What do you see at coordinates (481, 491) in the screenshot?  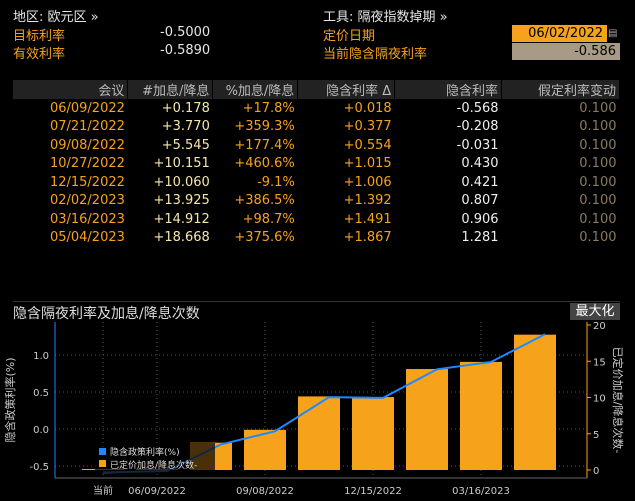 I see `x-tick-label: 03/16/2023` at bounding box center [481, 491].